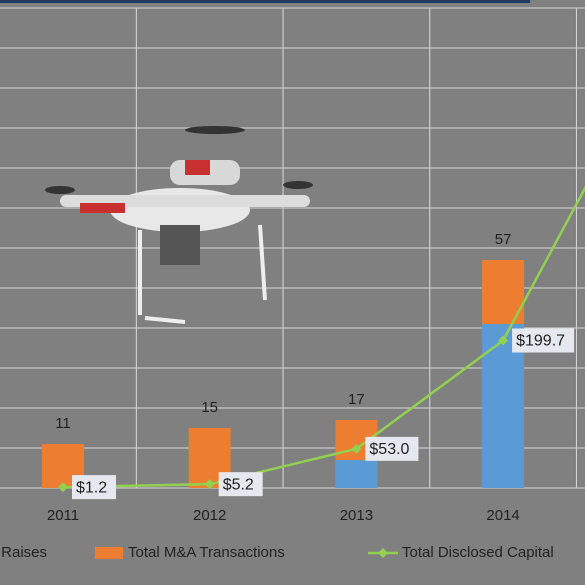  What do you see at coordinates (389, 449) in the screenshot?
I see `data-label: $53.0` at bounding box center [389, 449].